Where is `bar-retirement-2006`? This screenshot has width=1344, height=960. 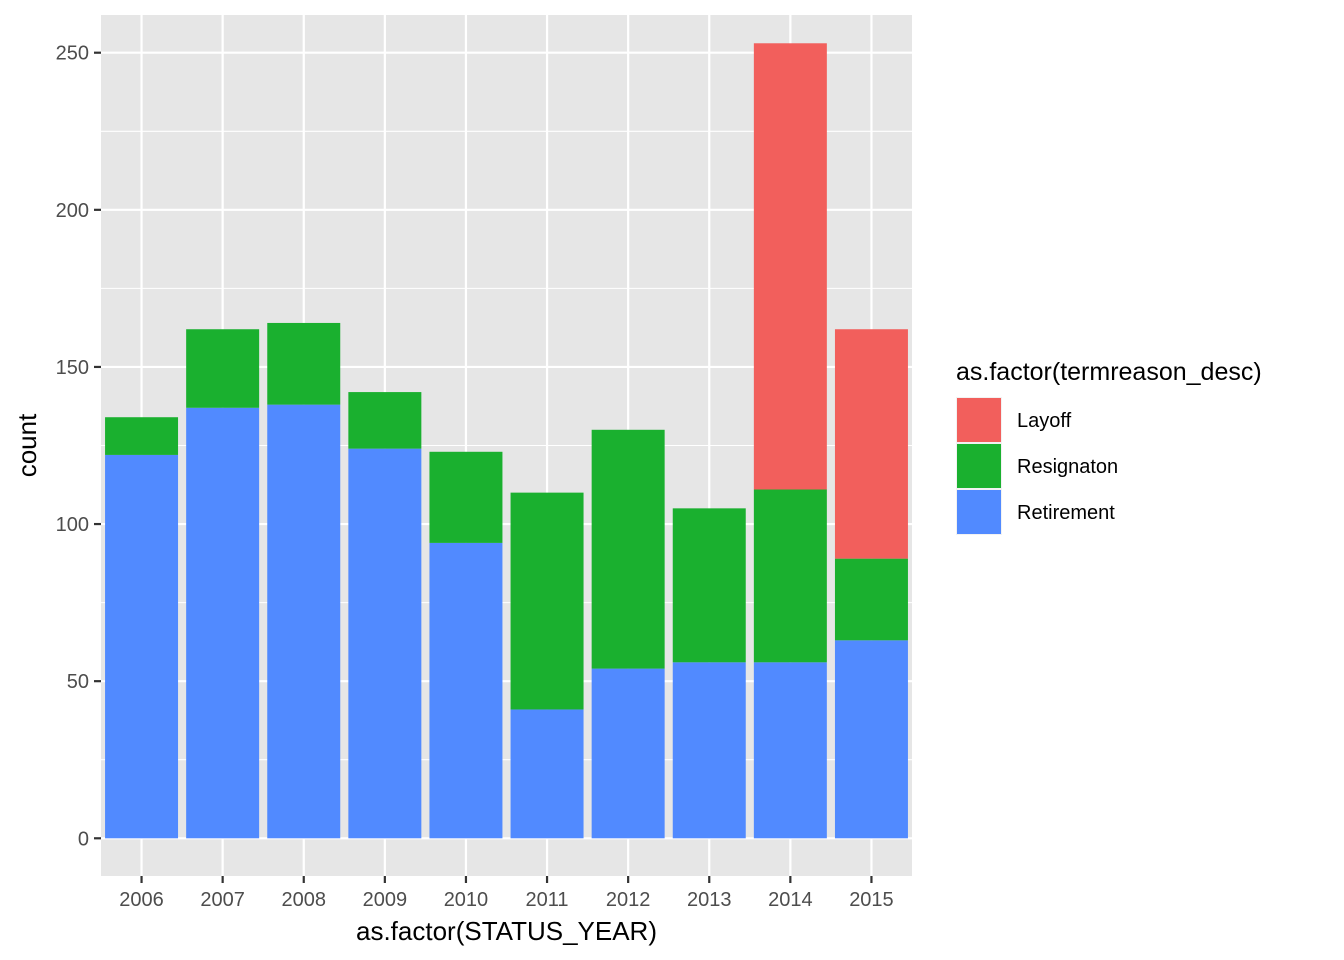 bar-retirement-2006 is located at coordinates (142, 646).